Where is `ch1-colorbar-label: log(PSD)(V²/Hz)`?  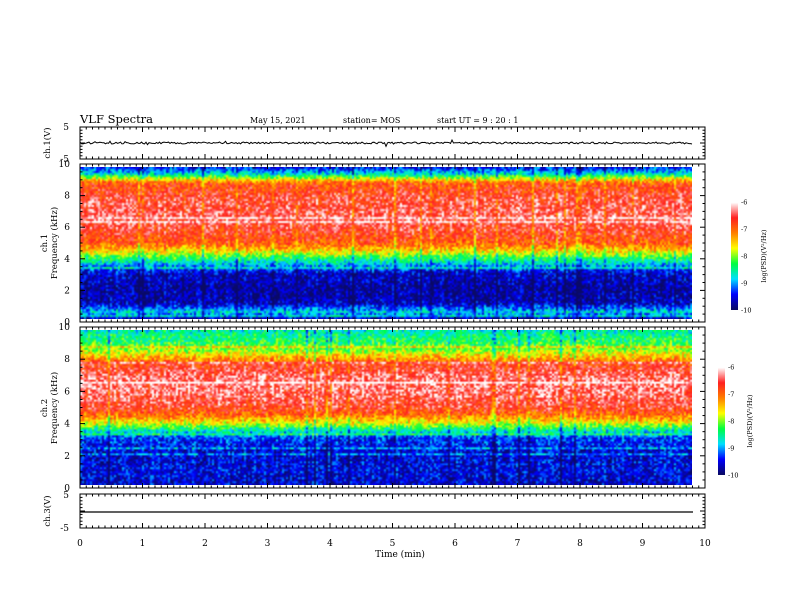 ch1-colorbar-label: log(PSD)(V²/Hz) is located at coordinates (764, 255).